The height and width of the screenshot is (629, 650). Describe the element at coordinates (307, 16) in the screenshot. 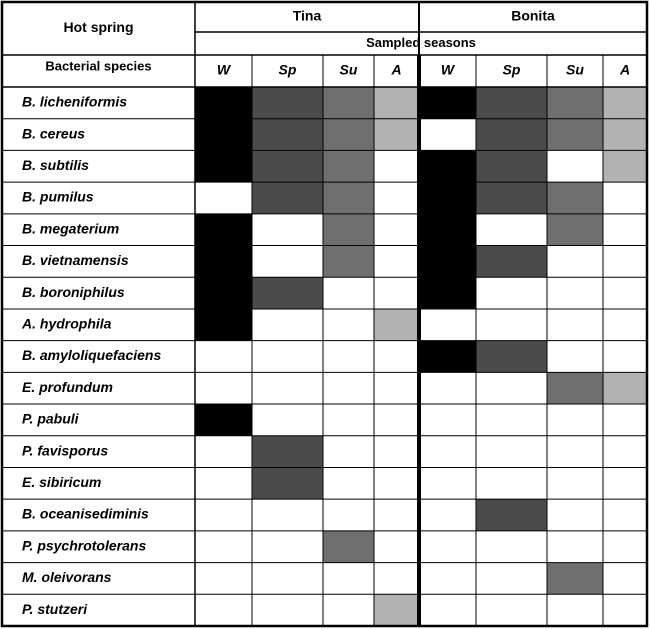

I see `site-header: Tina` at that location.